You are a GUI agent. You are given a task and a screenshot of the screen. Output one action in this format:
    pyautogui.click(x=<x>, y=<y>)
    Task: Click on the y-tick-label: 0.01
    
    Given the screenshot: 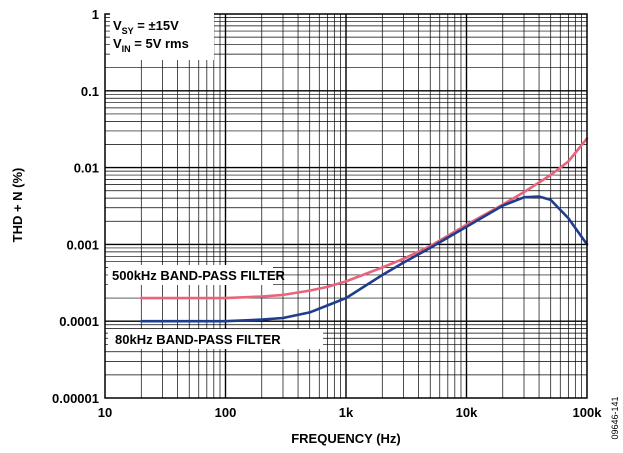 What is the action you would take?
    pyautogui.click(x=86, y=168)
    